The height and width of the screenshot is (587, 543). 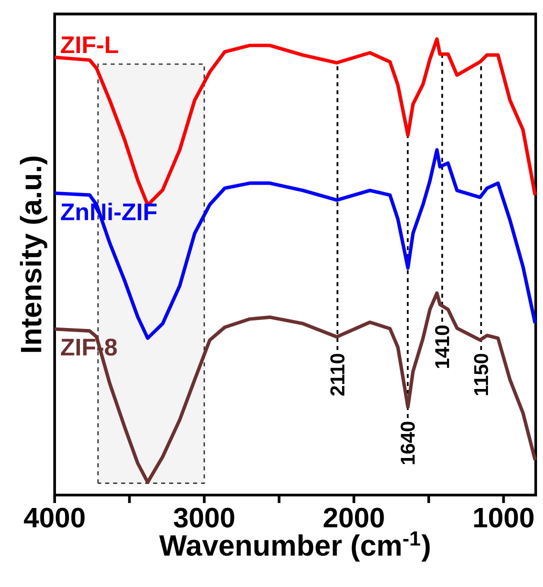 I want to click on x-tick-label: 1000, so click(x=504, y=518).